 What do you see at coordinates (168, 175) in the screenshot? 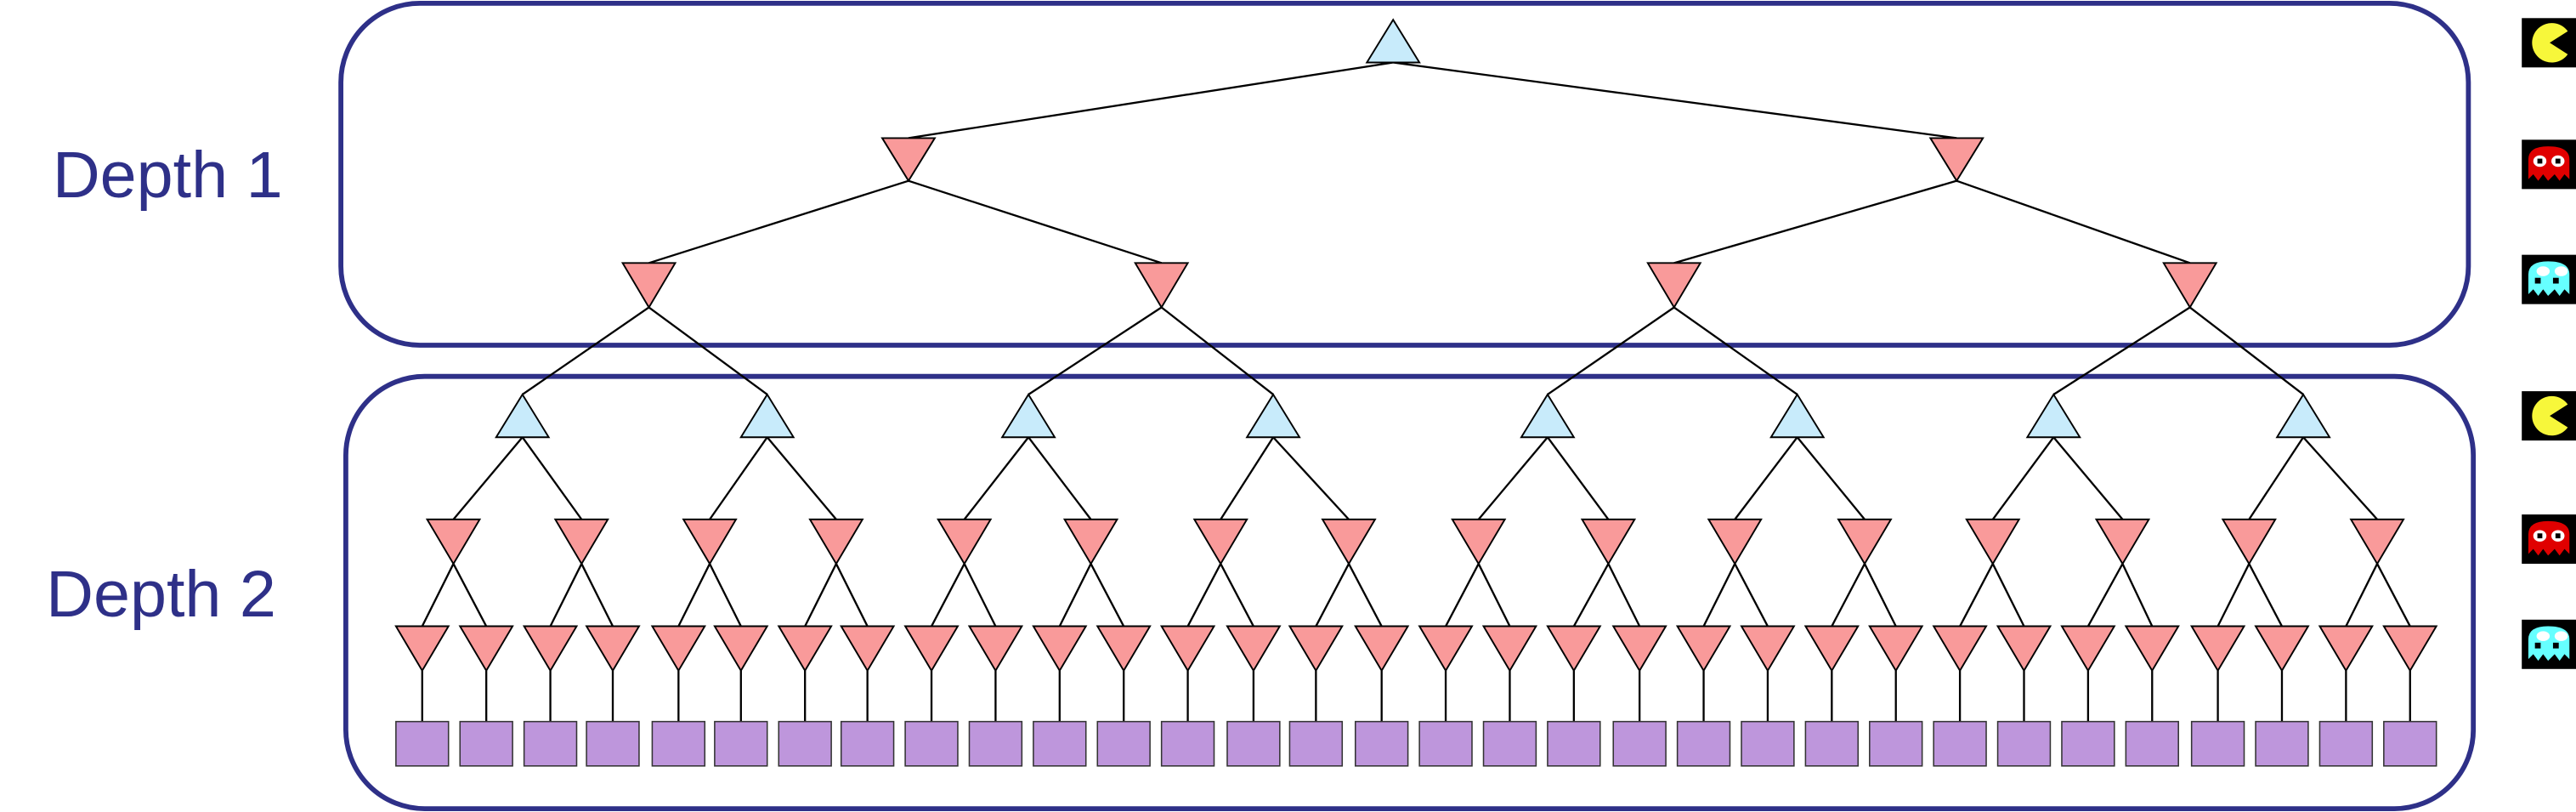
I see `depth-1-label: Depth 1` at bounding box center [168, 175].